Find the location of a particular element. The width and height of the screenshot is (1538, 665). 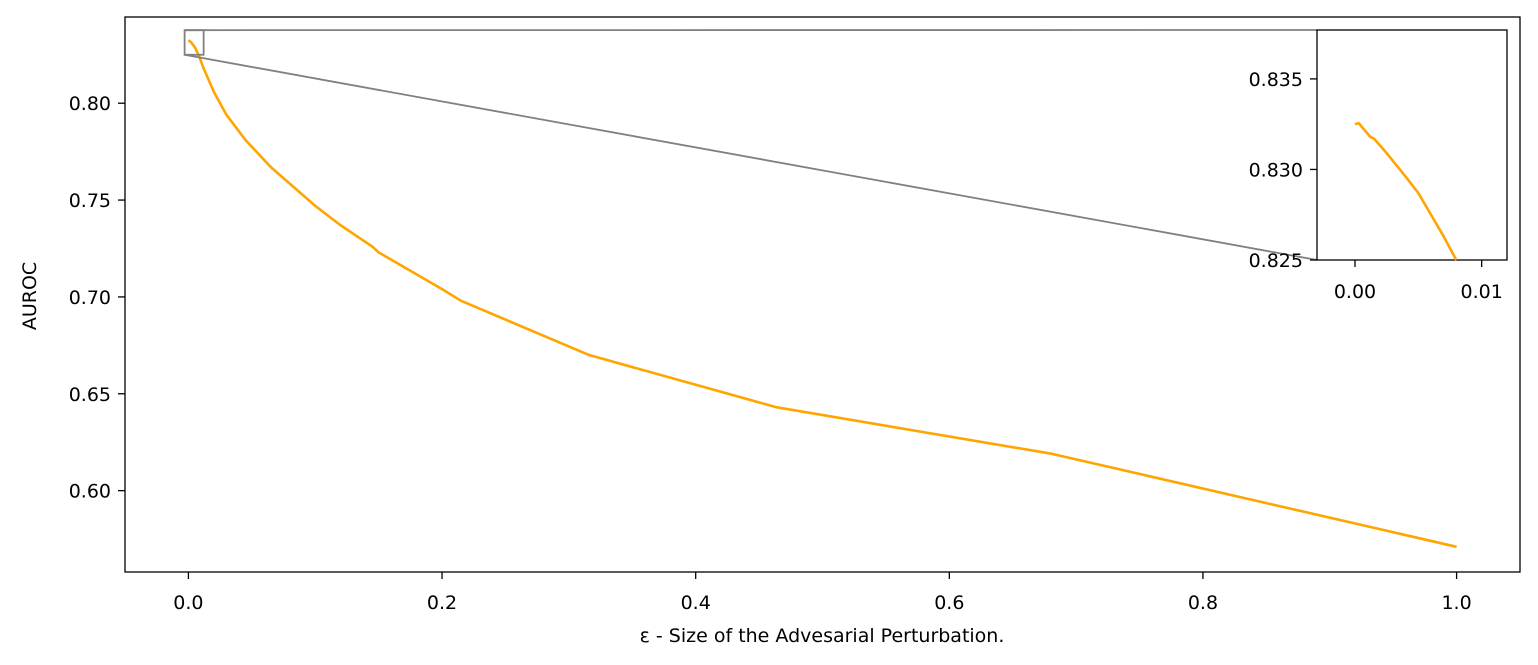

x-tick-label: 1.0 is located at coordinates (1456, 603).